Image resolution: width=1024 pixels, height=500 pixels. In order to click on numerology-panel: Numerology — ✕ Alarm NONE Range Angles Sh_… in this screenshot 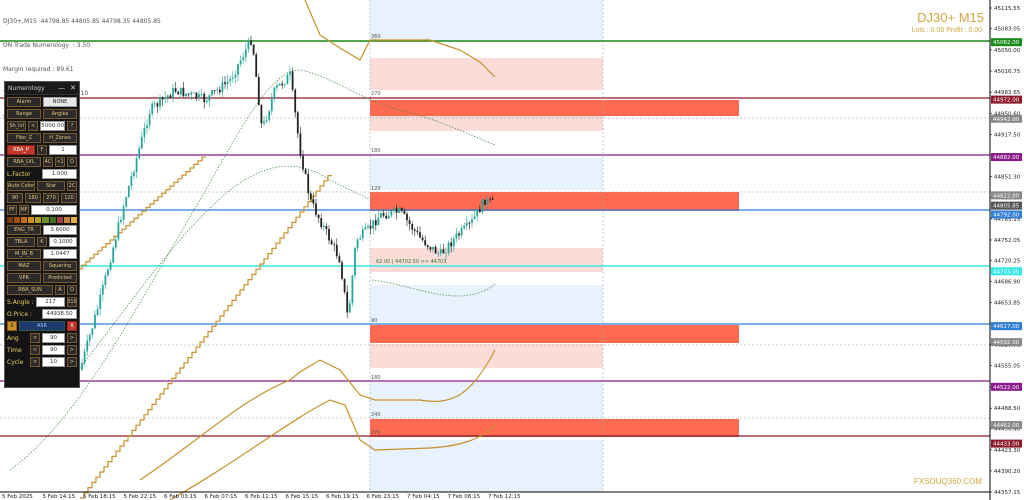, I will do `click(42, 234)`.